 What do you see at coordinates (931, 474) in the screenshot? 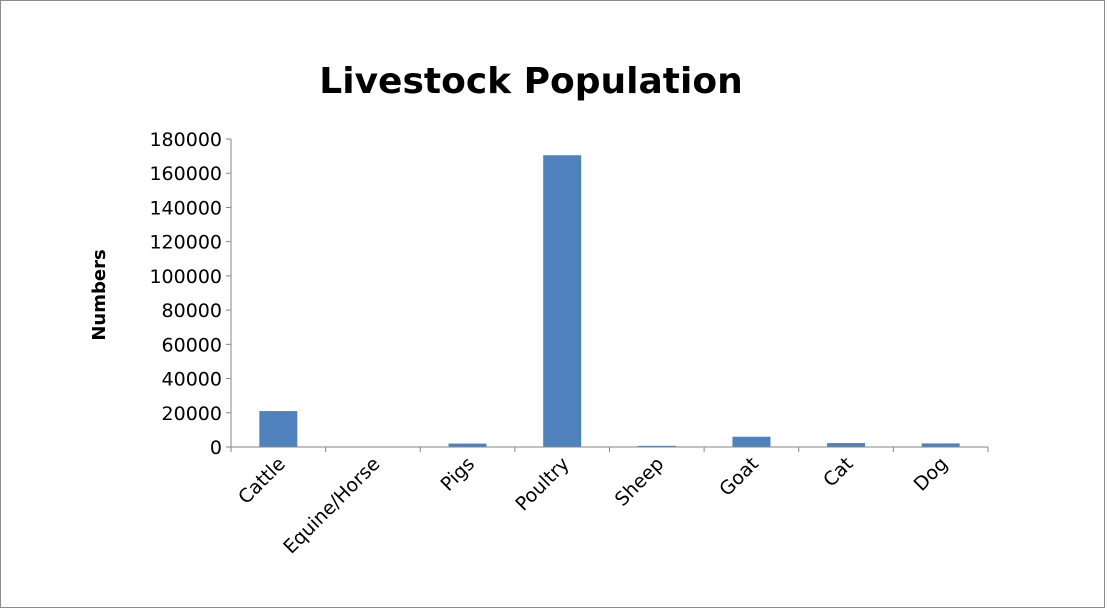
I see `x-tick-label: Dog` at bounding box center [931, 474].